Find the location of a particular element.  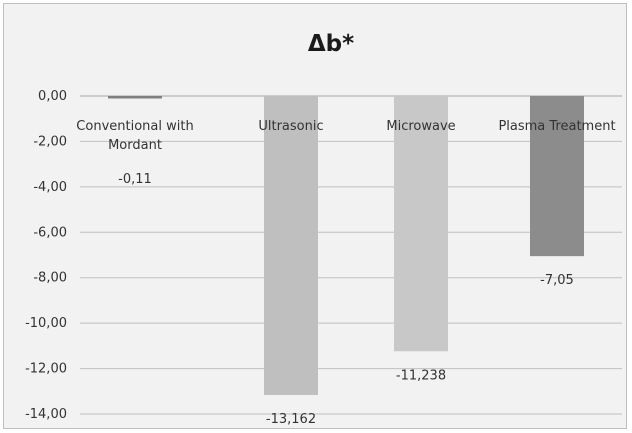

y-tick-label: -2,00 is located at coordinates (50, 141).